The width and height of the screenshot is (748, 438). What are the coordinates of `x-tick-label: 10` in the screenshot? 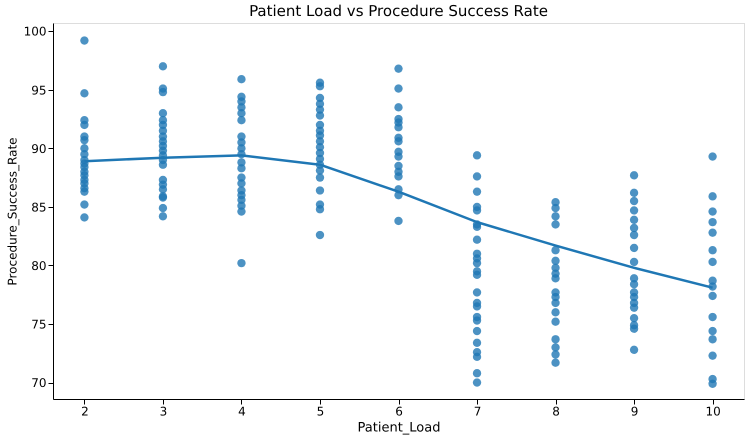 It's located at (713, 411).